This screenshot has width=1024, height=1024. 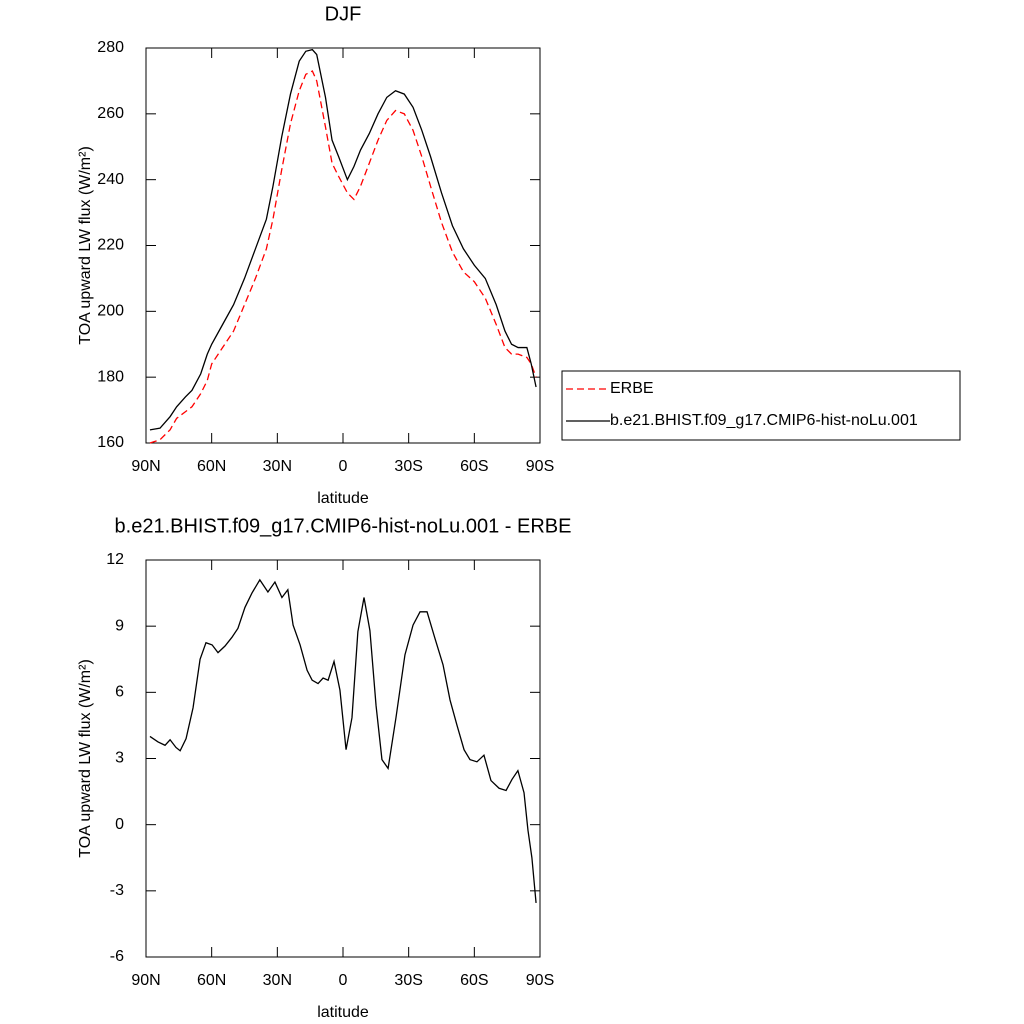 I want to click on y-tick-label: 160, so click(x=110, y=442).